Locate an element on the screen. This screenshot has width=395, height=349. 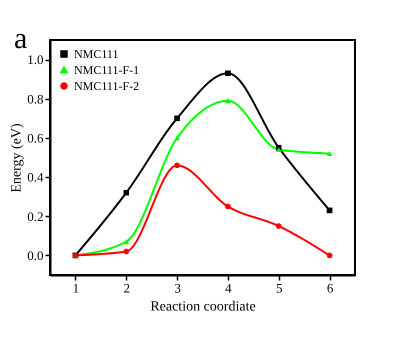
x-tick-label: 1 is located at coordinates (76, 288).